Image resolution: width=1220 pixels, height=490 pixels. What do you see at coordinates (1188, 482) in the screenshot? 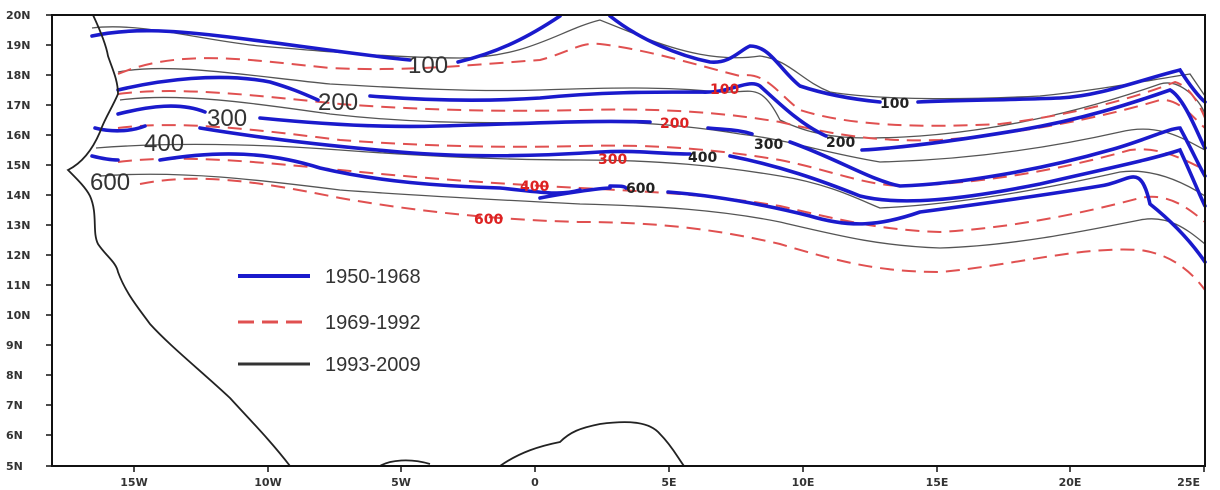
I see `x-tick-label: 25E` at bounding box center [1188, 482].